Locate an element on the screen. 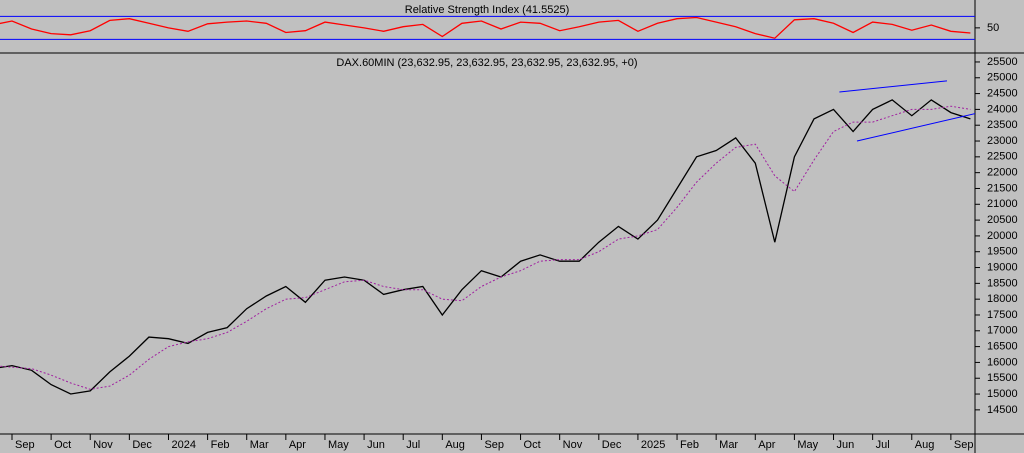 This screenshot has width=1024, height=453. y-tick-label: 20500 is located at coordinates (1002, 220).